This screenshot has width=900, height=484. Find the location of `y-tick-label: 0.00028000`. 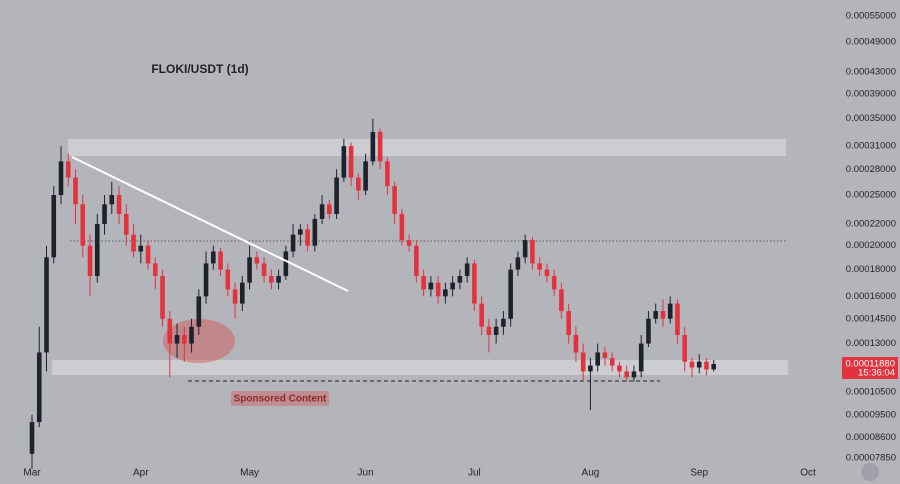

y-tick-label: 0.00028000 is located at coordinates (871, 169).